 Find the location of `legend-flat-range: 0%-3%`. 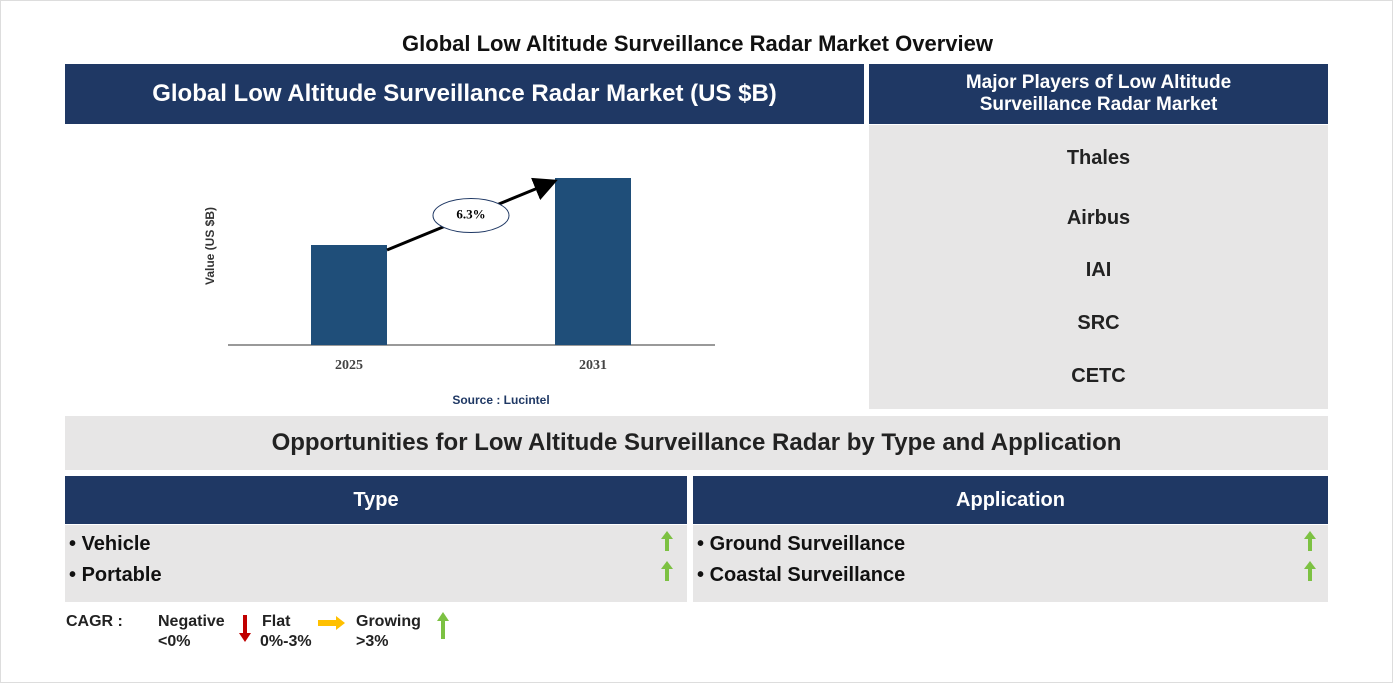

legend-flat-range: 0%-3% is located at coordinates (286, 641).